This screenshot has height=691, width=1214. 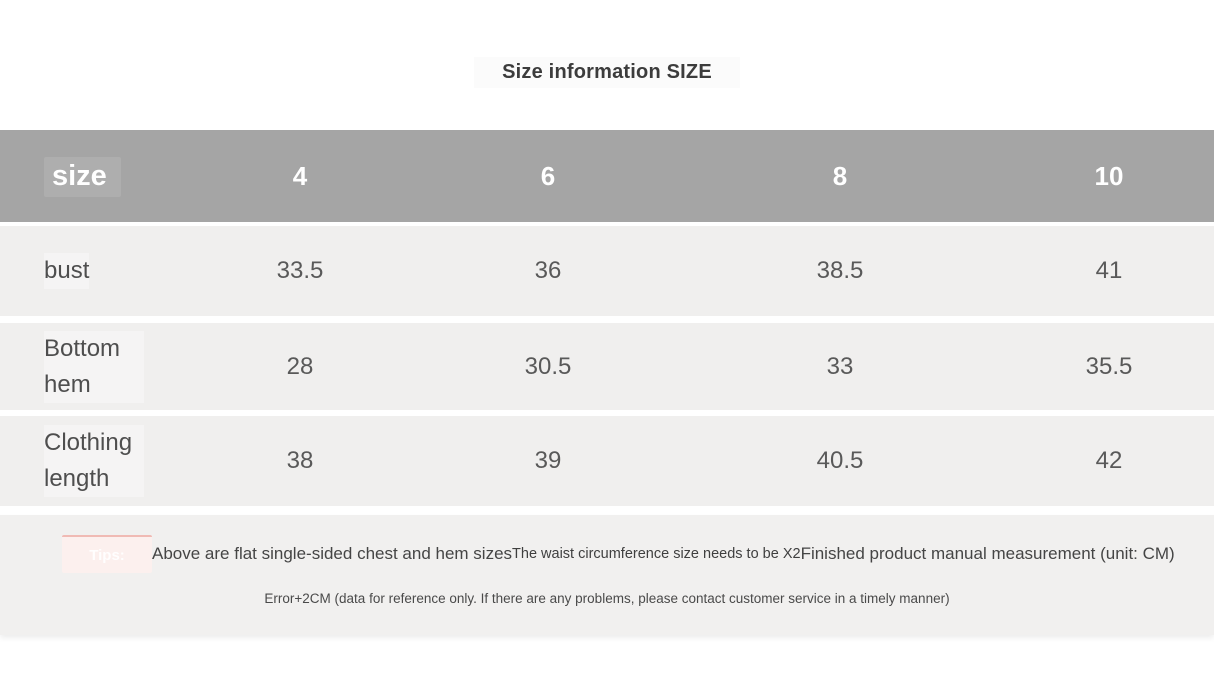 I want to click on header-size-8: 8, so click(x=840, y=175).